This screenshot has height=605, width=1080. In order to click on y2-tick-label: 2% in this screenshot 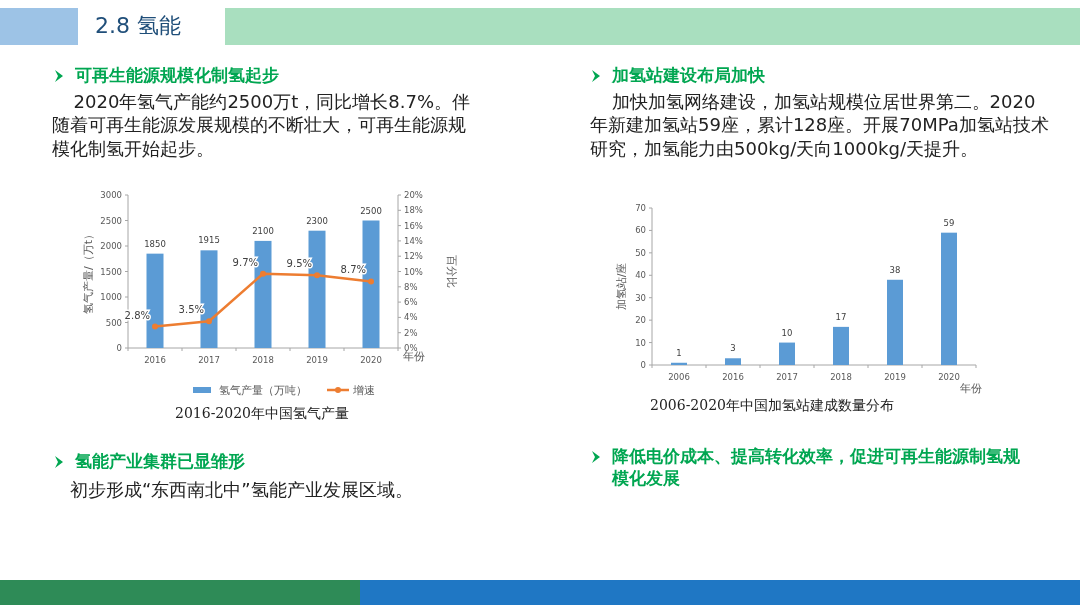, I will do `click(411, 332)`.